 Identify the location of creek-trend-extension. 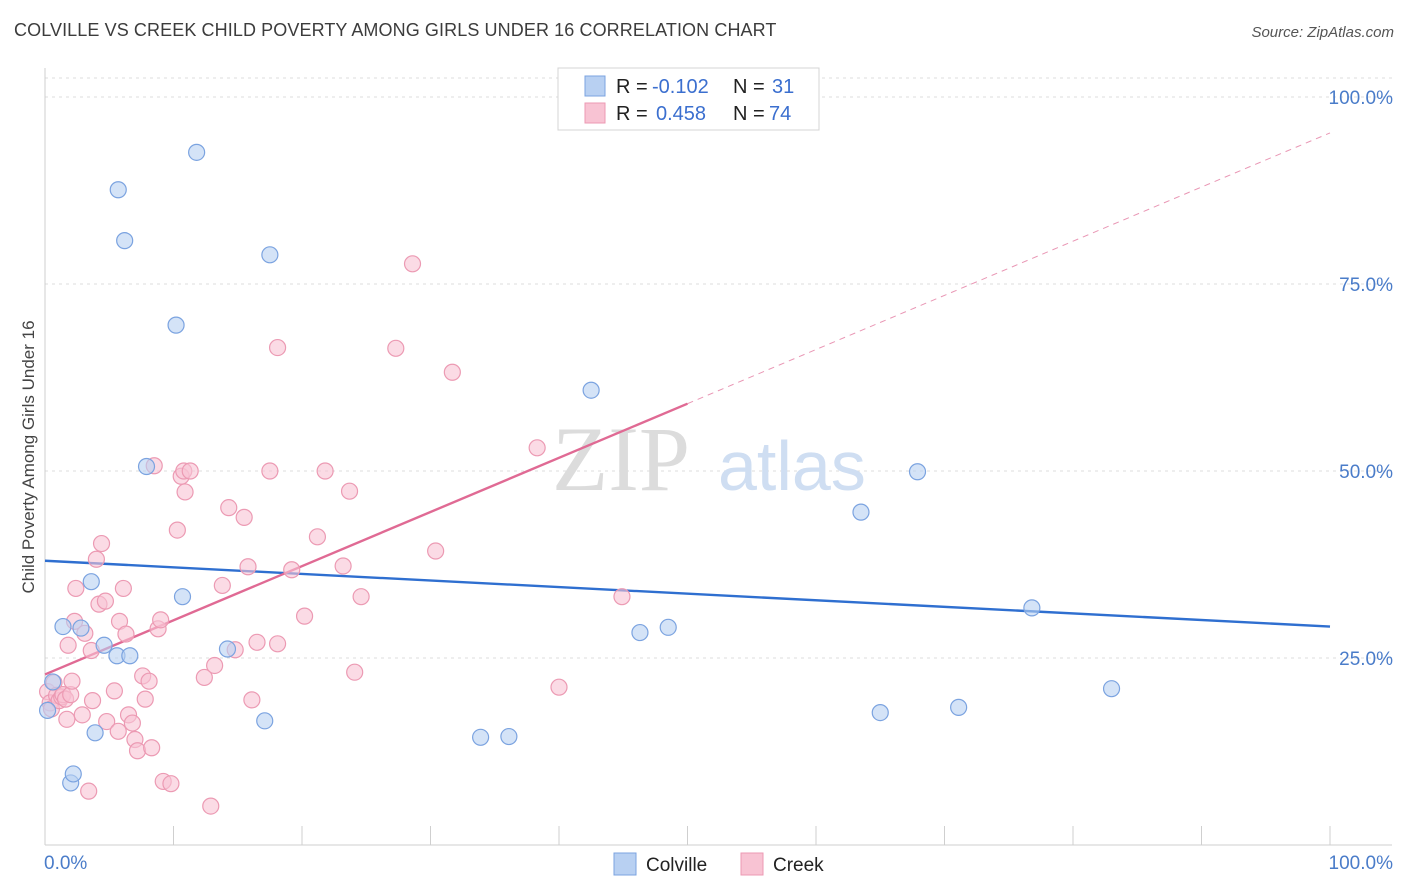
(1009, 268).